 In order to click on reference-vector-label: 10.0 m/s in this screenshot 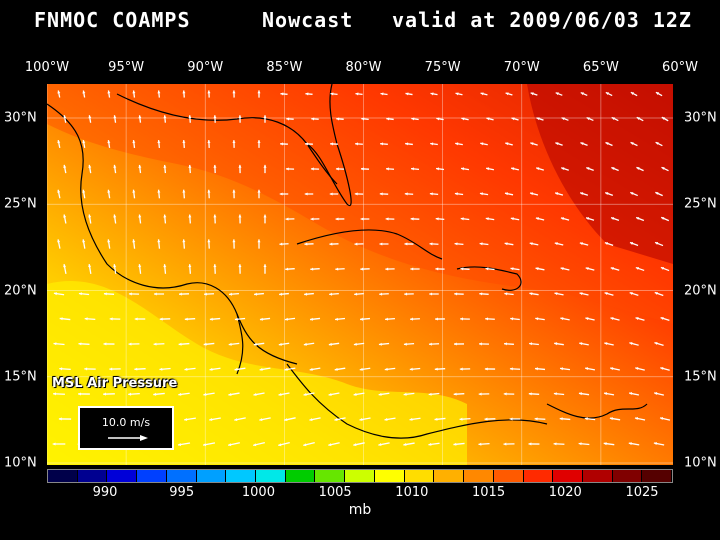, I will do `click(126, 422)`.